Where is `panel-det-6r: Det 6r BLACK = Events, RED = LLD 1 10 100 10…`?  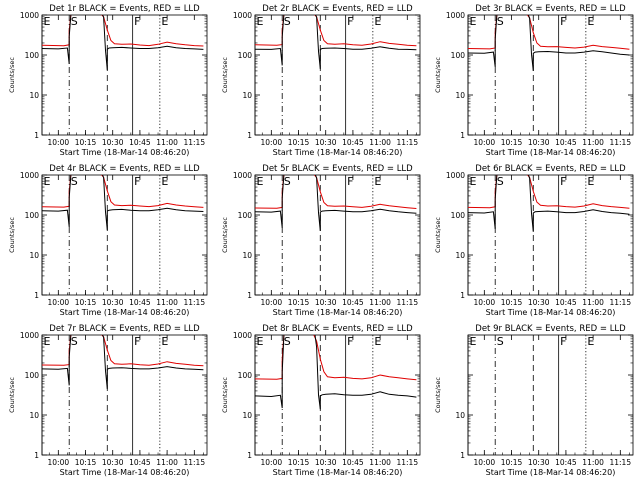 panel-det-6r: Det 6r BLACK = Events, RED = LLD 1 10 100 10… is located at coordinates (534, 240).